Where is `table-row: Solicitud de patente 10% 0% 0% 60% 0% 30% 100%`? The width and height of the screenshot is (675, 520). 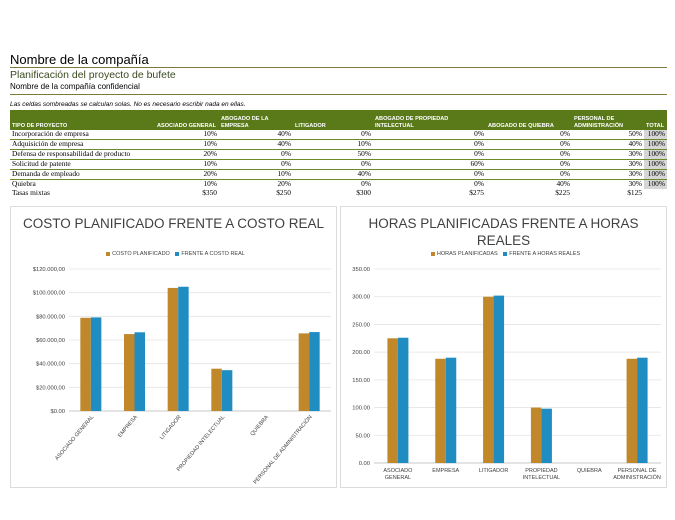 table-row: Solicitud de patente 10% 0% 0% 60% 0% 30% 100% is located at coordinates (338, 164).